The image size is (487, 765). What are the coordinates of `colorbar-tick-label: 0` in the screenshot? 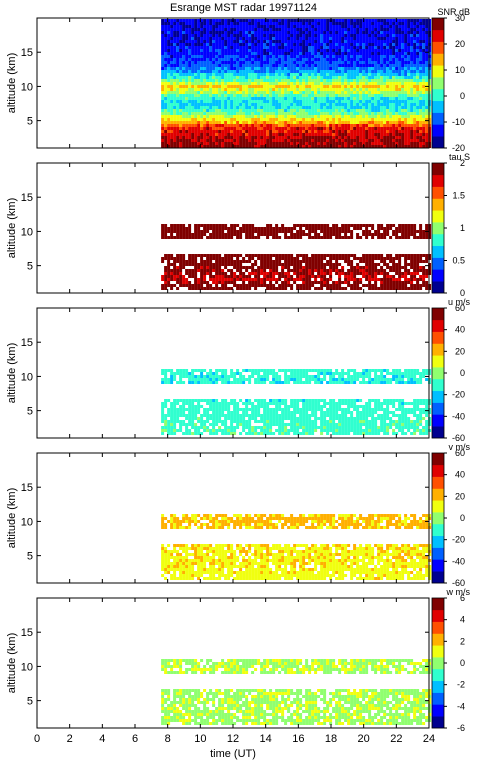 It's located at (462, 96).